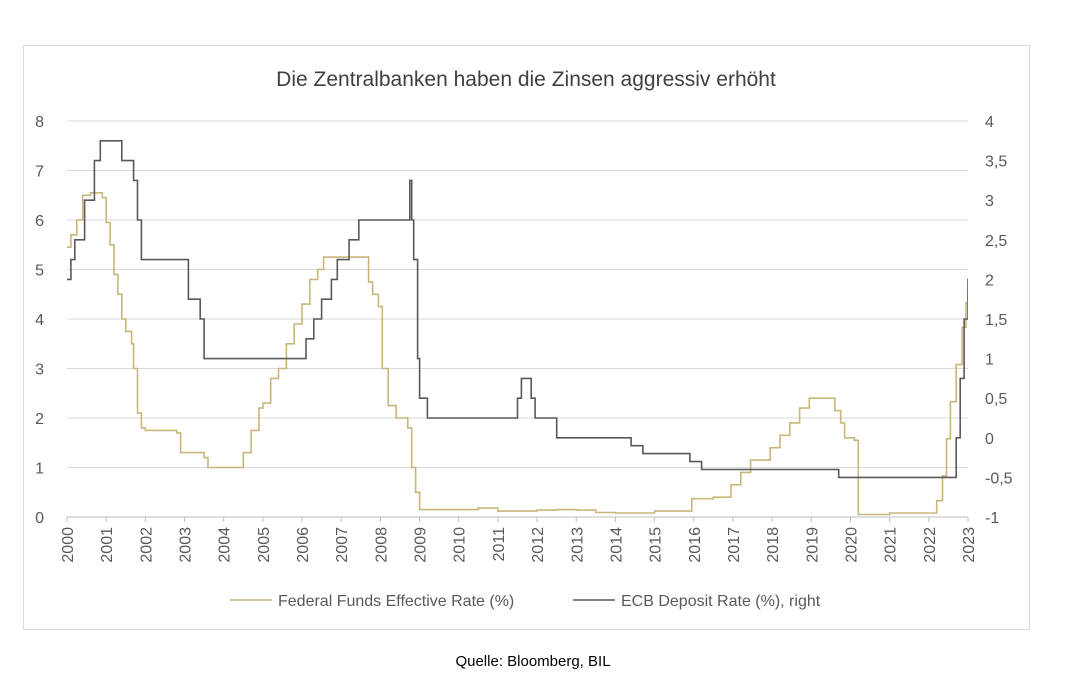 The image size is (1066, 697). Describe the element at coordinates (538, 545) in the screenshot. I see `x-tick-label: 2012` at that location.